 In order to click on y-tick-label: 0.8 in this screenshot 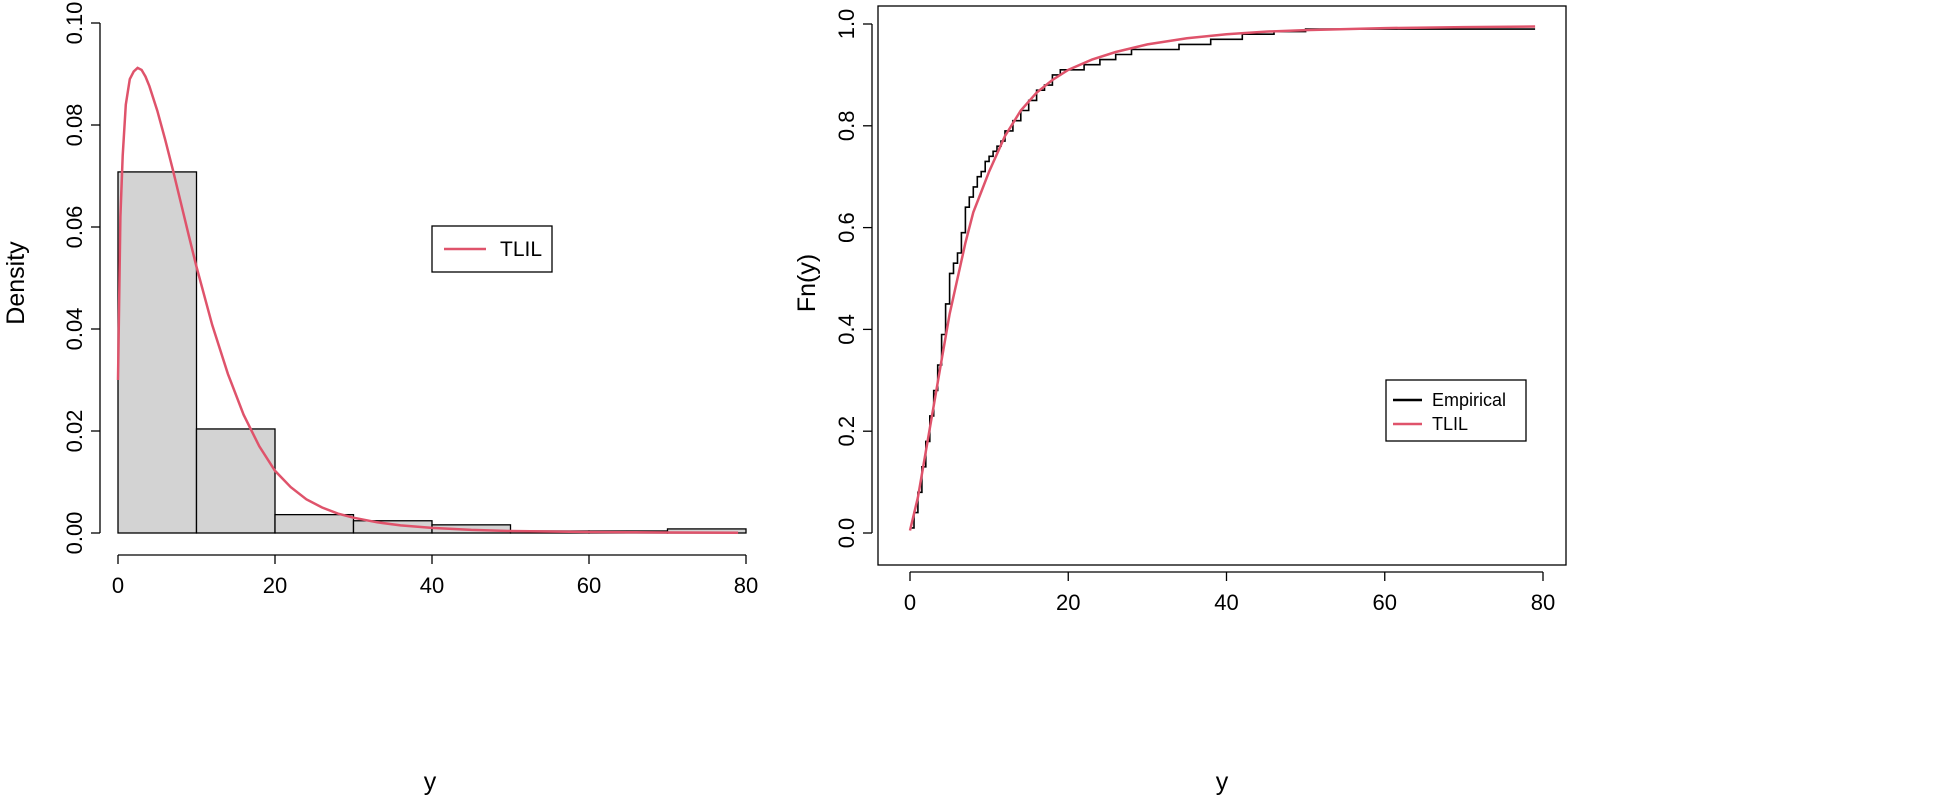, I will do `click(846, 126)`.